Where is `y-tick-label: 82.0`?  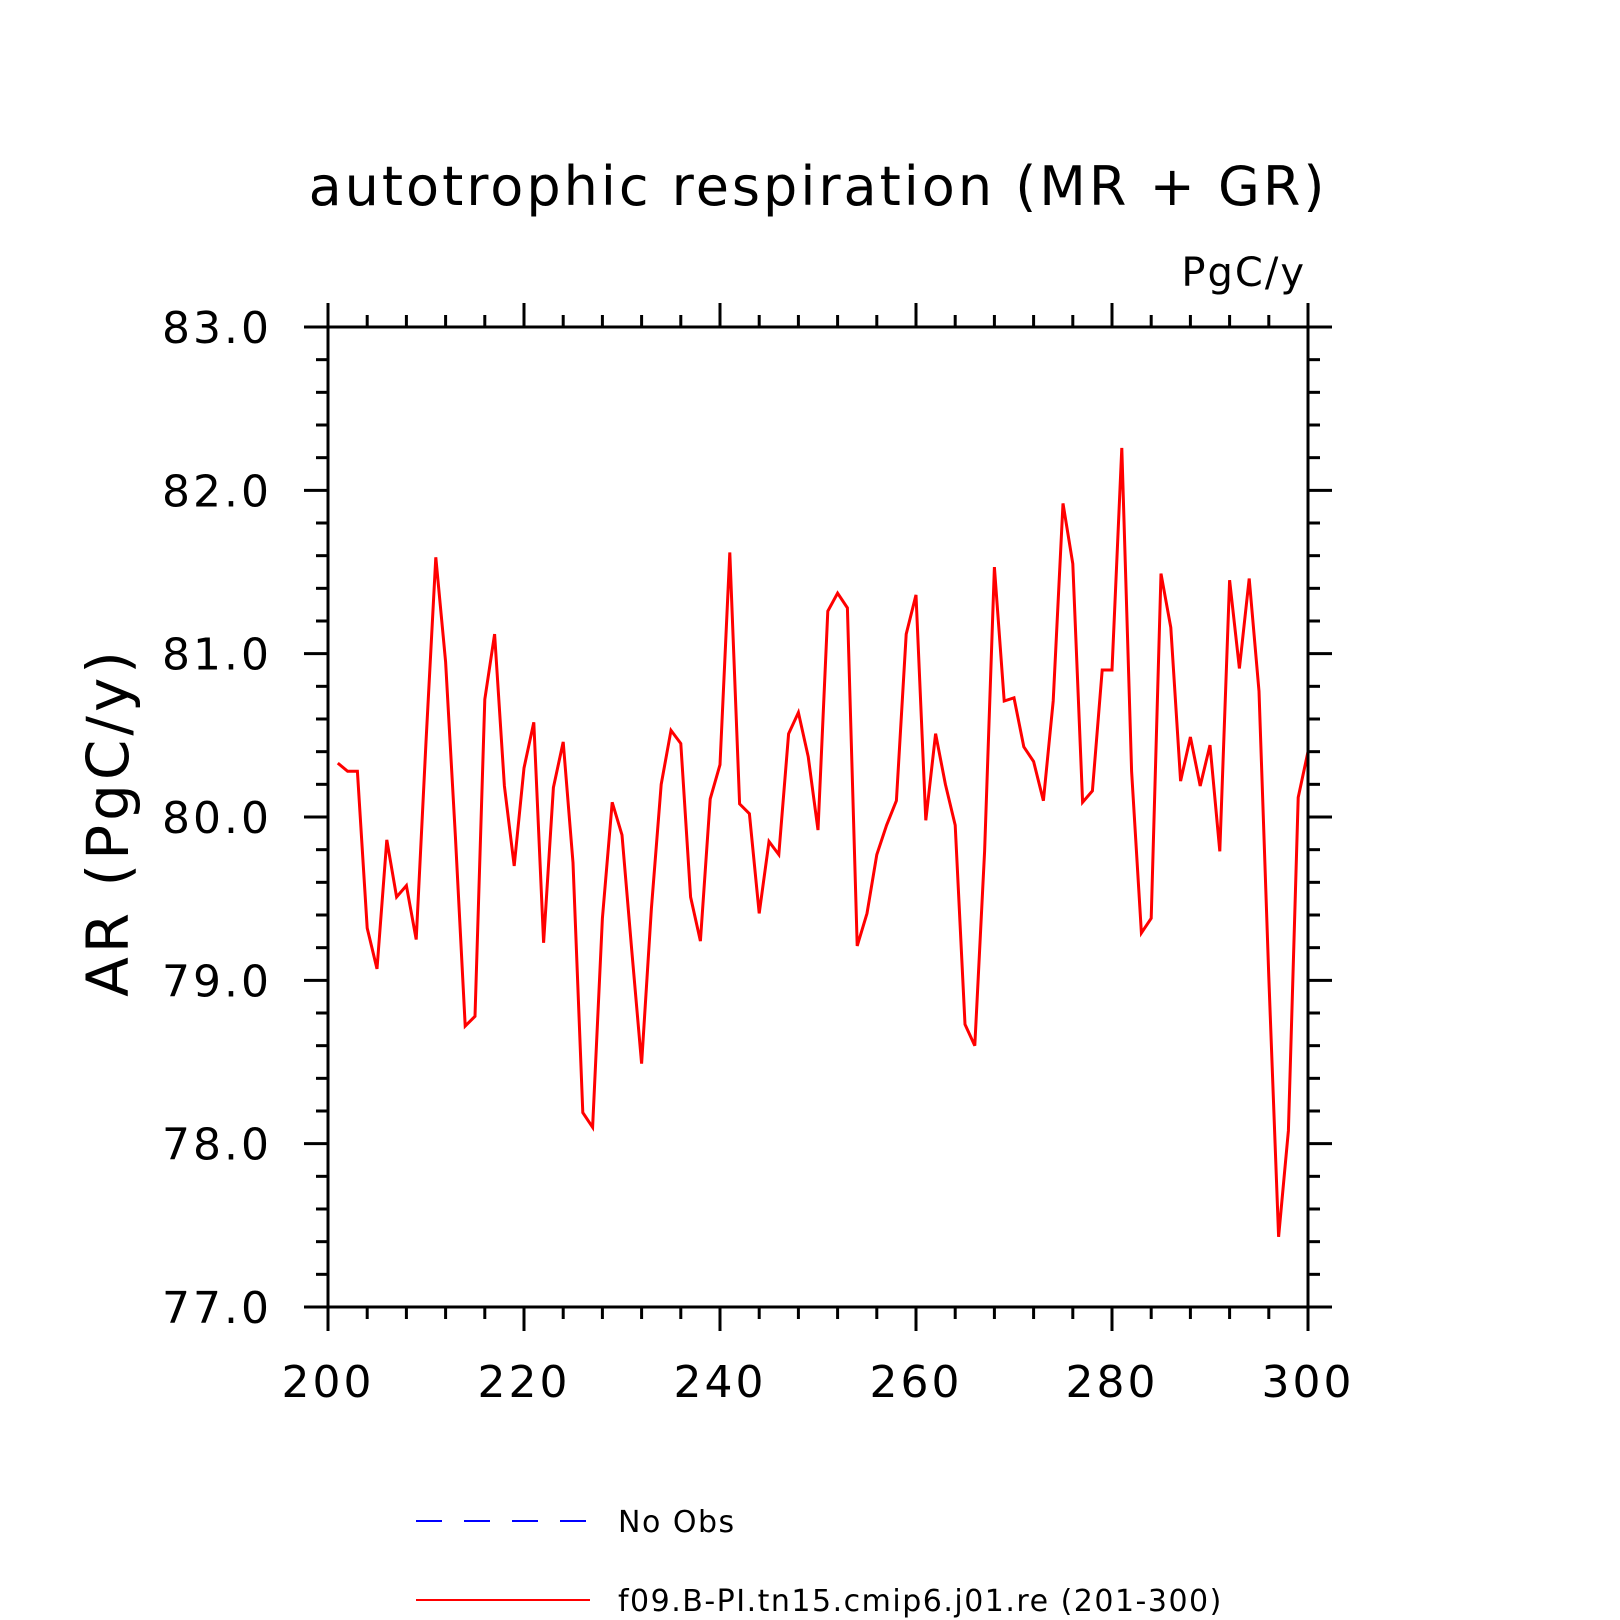 y-tick-label: 82.0 is located at coordinates (217, 491).